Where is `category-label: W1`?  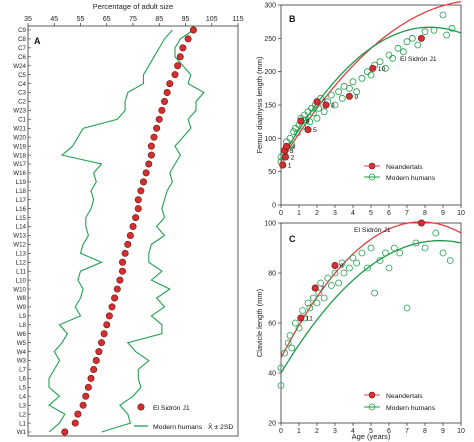
category-label: W1 is located at coordinates (22, 432).